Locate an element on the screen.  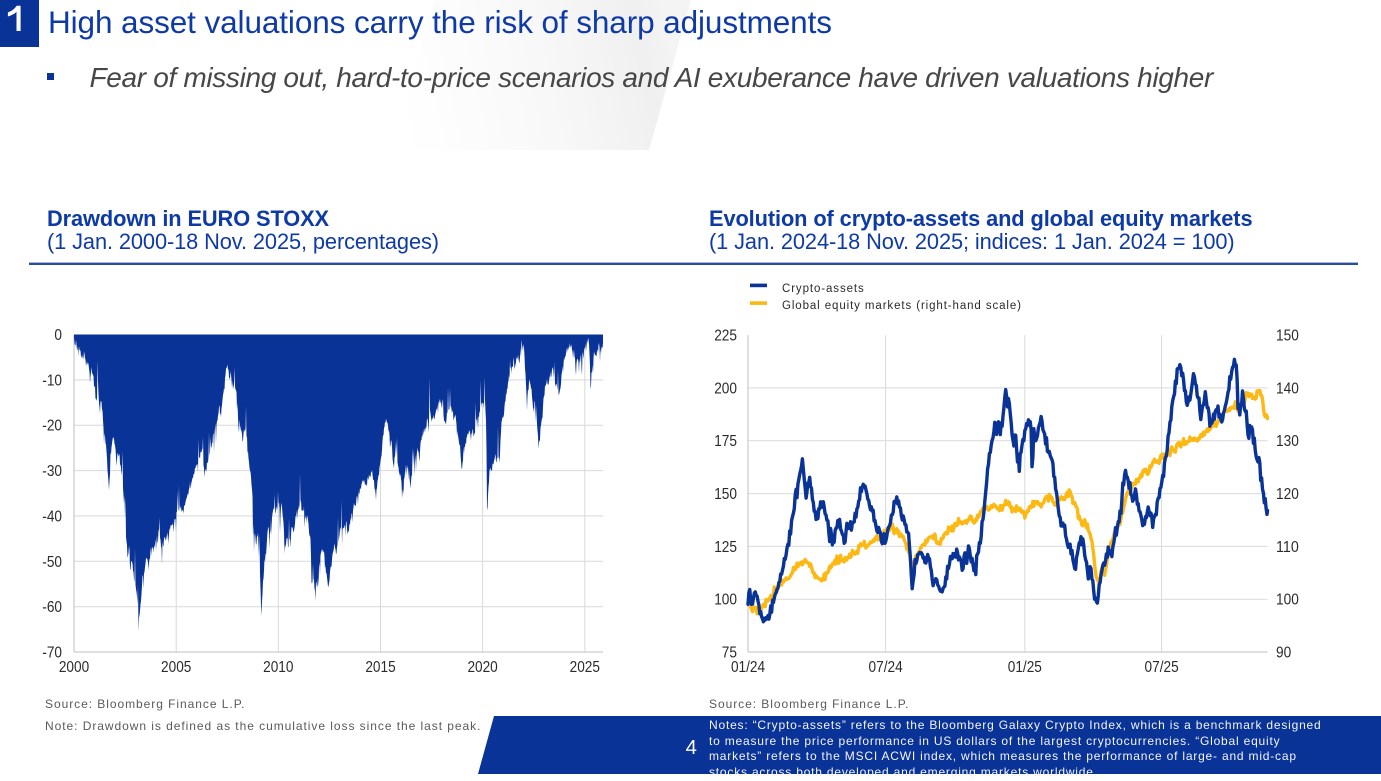
svg-text: -10 is located at coordinates (52, 380).